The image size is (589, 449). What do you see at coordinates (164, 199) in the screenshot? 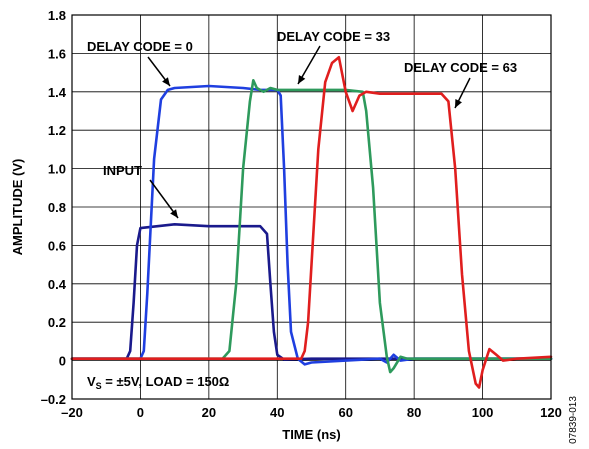
I see `arrow-input` at bounding box center [164, 199].